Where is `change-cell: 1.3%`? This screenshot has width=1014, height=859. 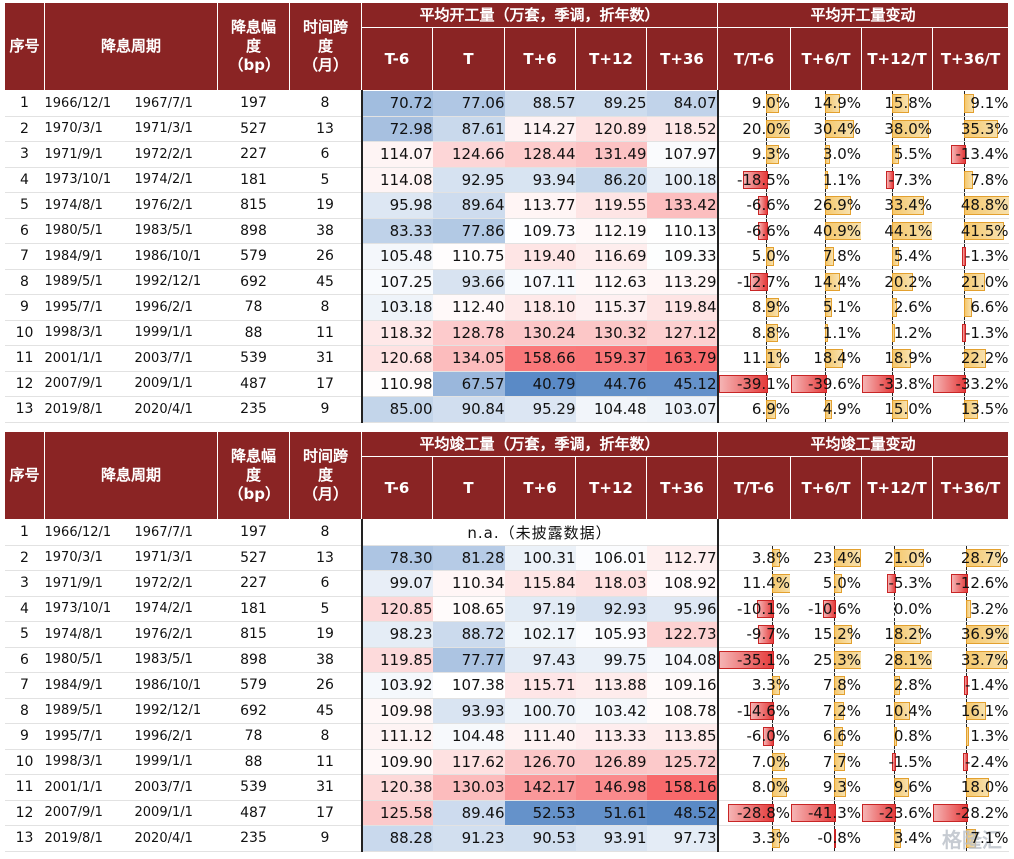 change-cell: 1.3% is located at coordinates (970, 736).